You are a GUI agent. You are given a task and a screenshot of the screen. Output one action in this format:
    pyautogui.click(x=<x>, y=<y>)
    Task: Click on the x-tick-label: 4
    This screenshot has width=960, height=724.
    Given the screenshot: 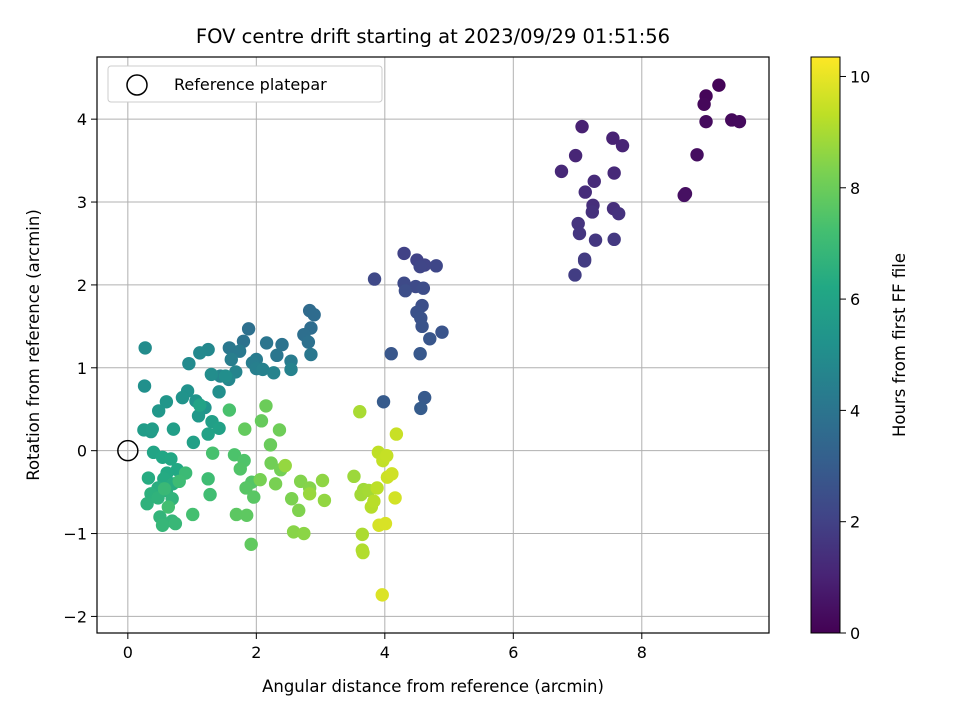 What is the action you would take?
    pyautogui.click(x=385, y=652)
    